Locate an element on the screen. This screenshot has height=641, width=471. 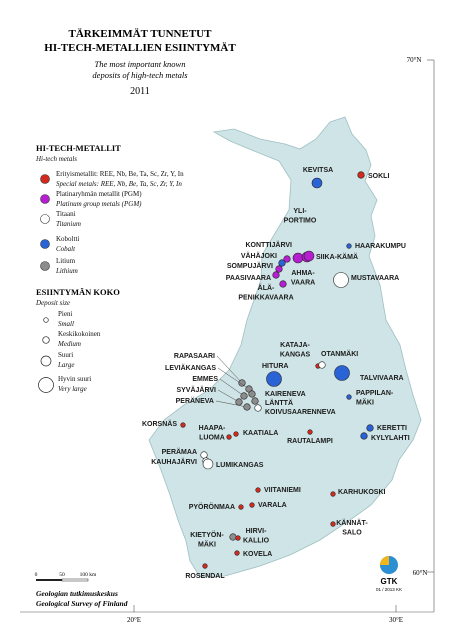
legend-label: Litium is located at coordinates (66, 261).